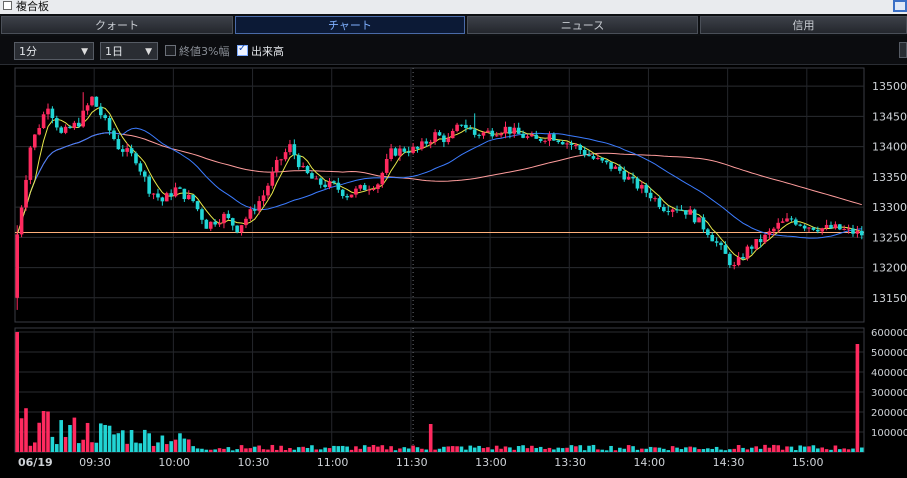  What do you see at coordinates (204, 51) in the screenshot?
I see `limit-checkbox-label: 終値3%幅` at bounding box center [204, 51].